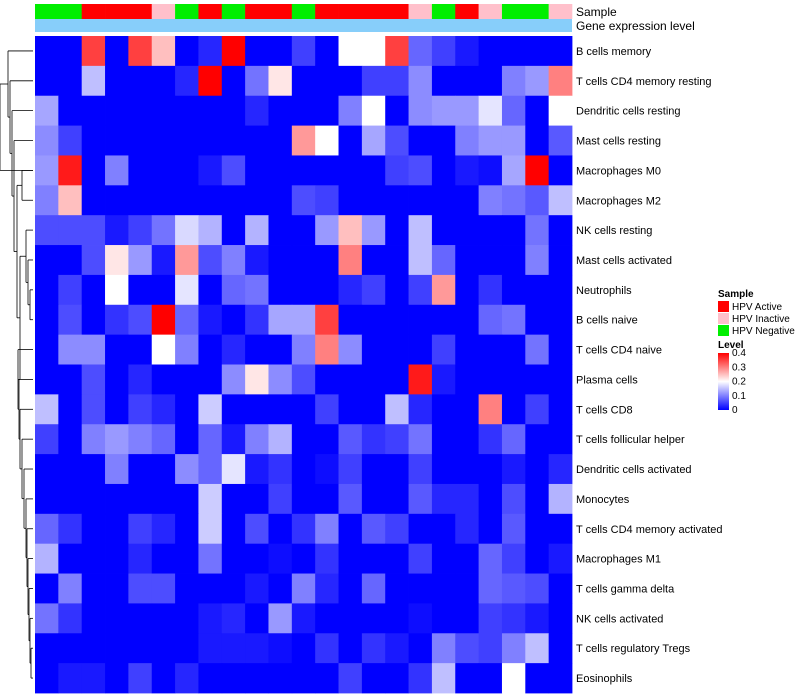 This screenshot has height=700, width=800. I want to click on row-label: Macrophages M0, so click(618, 171).